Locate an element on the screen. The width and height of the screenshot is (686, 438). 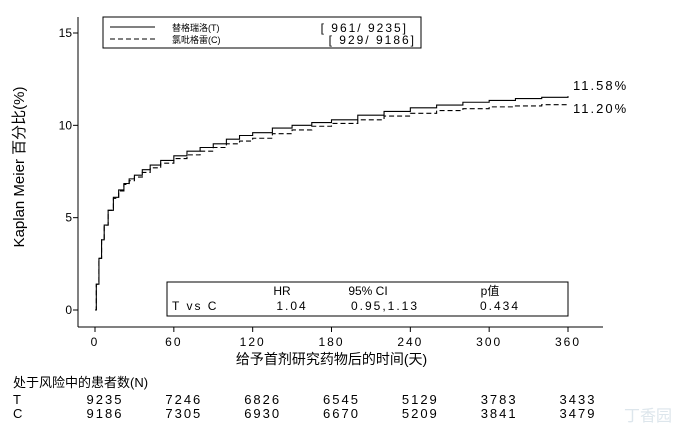
legend-counts-0: [ 961/ 9235] is located at coordinates (364, 28).